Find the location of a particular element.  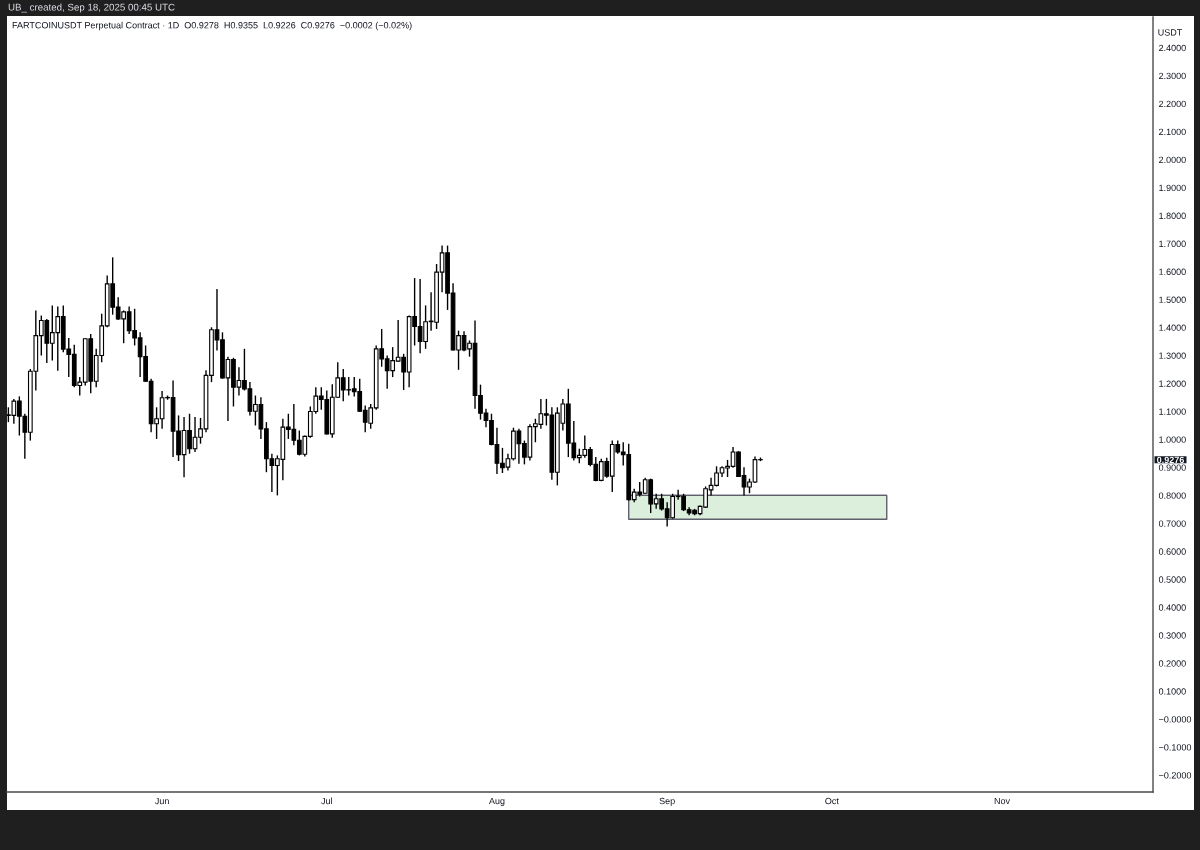

y-tick-label: 1.4000 is located at coordinates (1172, 327).